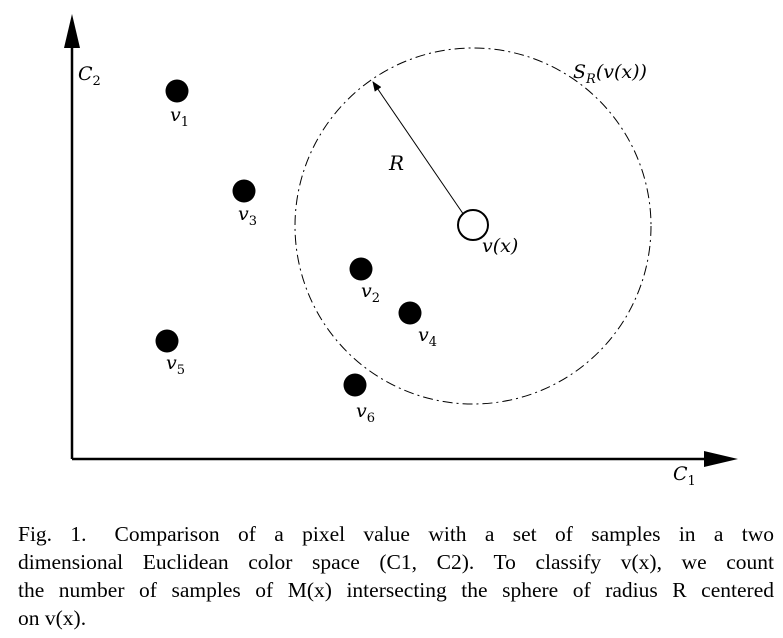 The height and width of the screenshot is (638, 783). I want to click on sample-v5: v5, so click(170, 353).